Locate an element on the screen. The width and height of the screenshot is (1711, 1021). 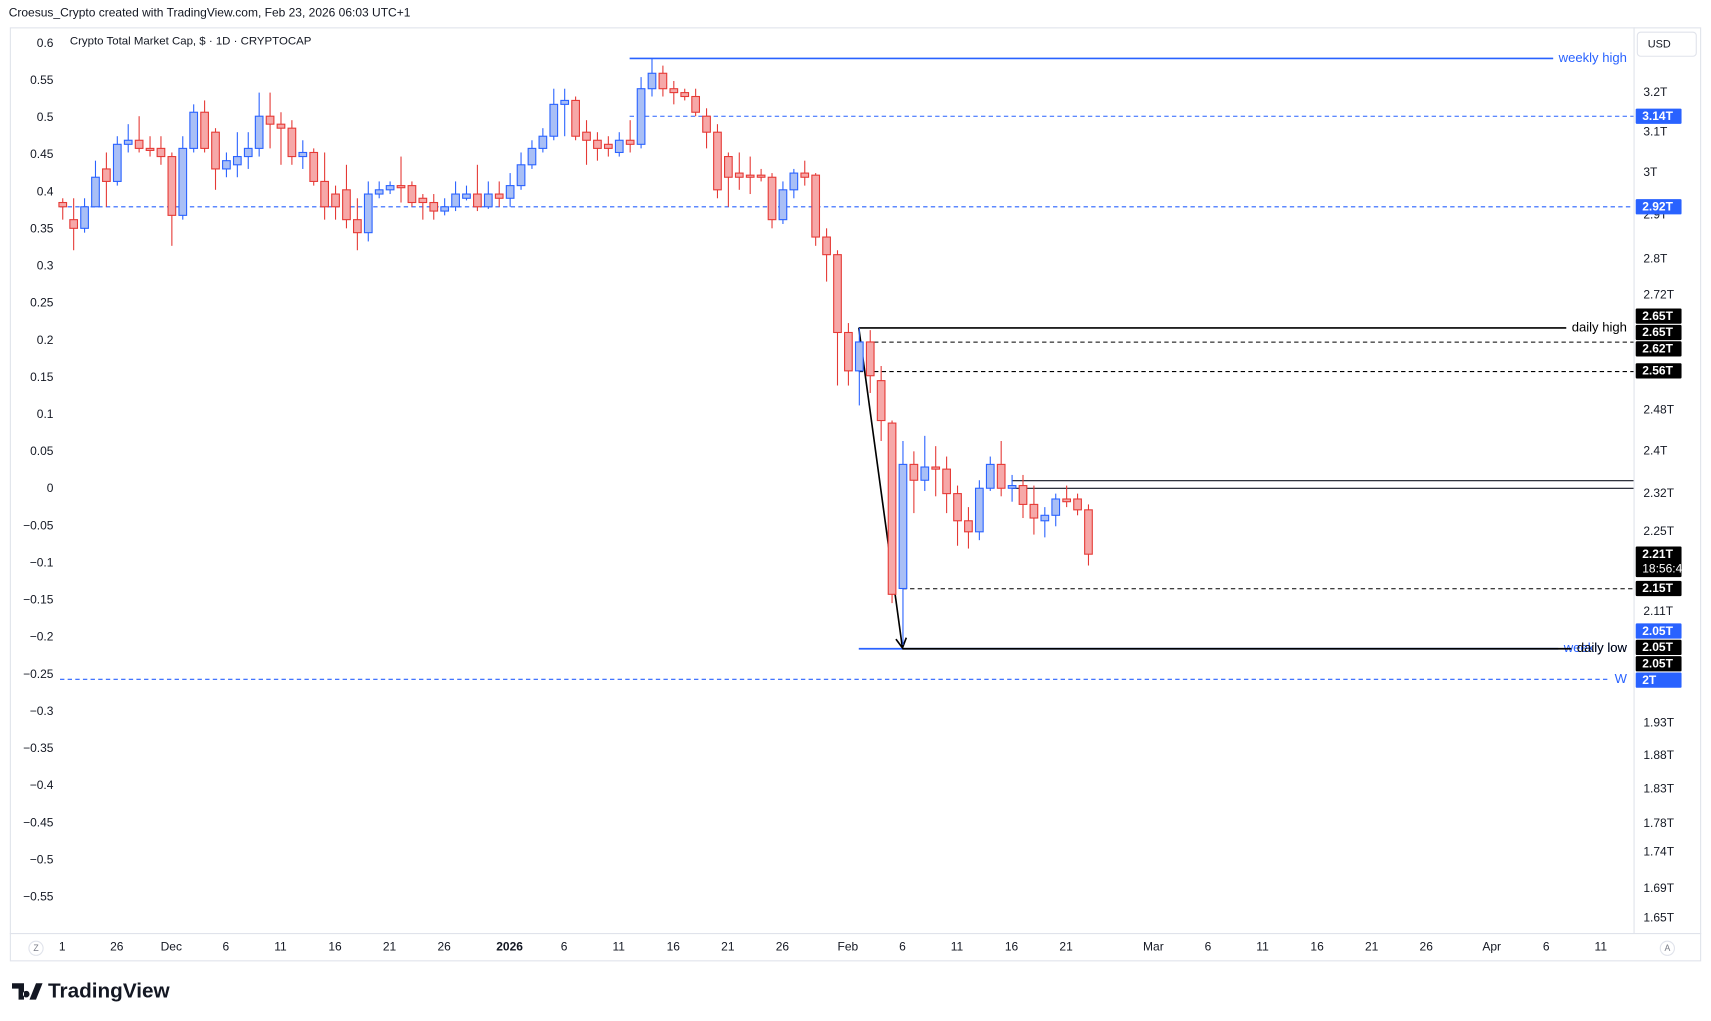
price-label-text: 2.05T is located at coordinates (1657, 663).